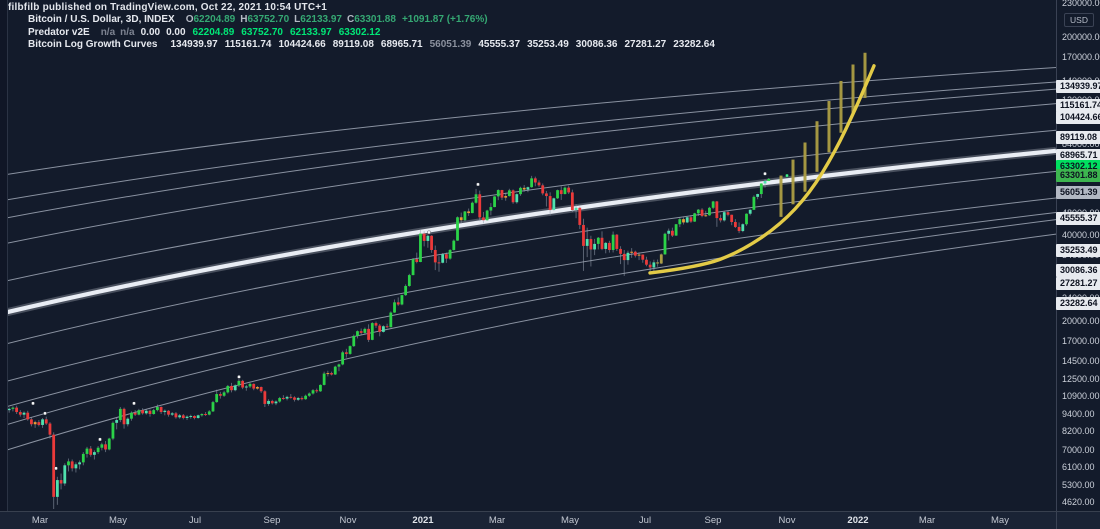  Describe the element at coordinates (359, 32) in the screenshot. I see `predator-value: 63302.12` at that location.